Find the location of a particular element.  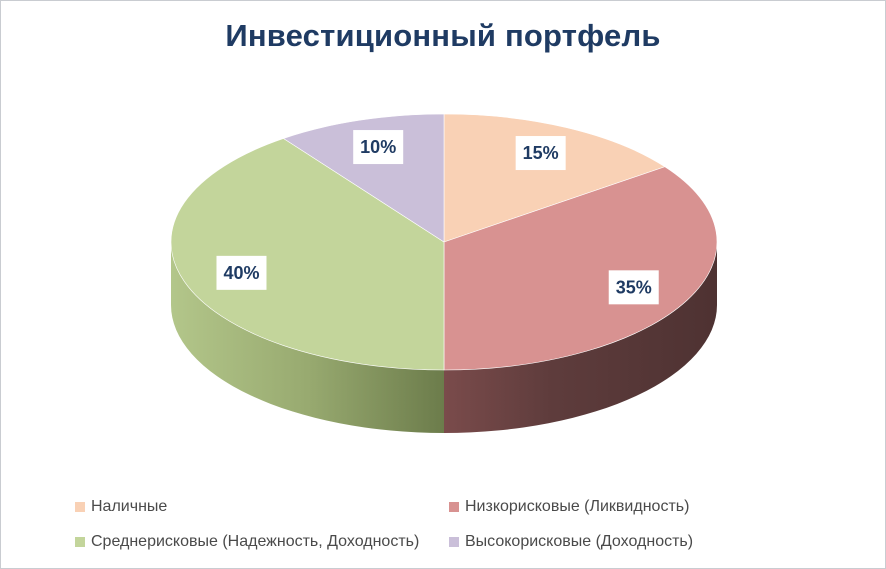

data-label-box-cash is located at coordinates (540, 153).